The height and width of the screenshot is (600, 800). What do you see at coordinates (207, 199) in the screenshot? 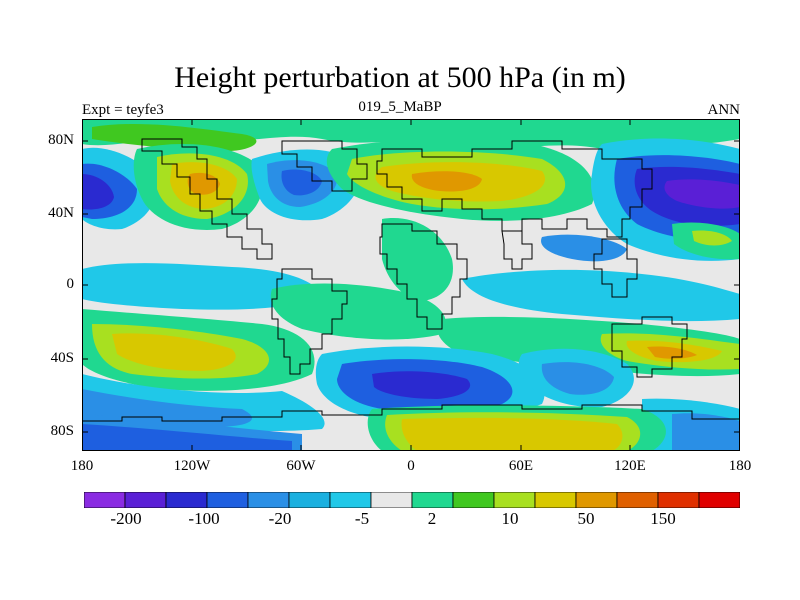
I see `north-america-coast` at bounding box center [207, 199].